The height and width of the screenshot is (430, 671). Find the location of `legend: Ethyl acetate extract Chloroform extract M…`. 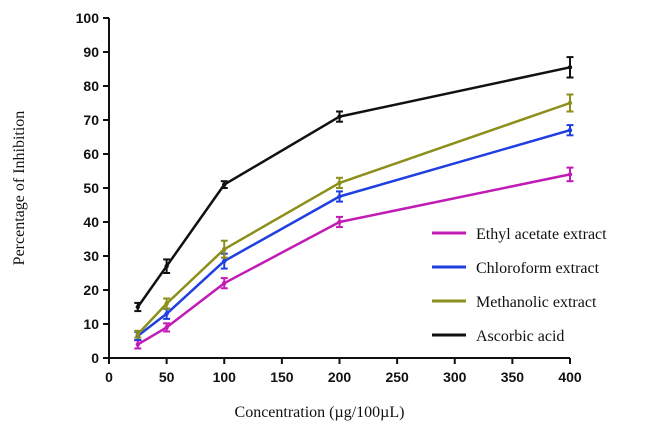

legend: Ethyl acetate extract Chloroform extract M… is located at coordinates (519, 285).